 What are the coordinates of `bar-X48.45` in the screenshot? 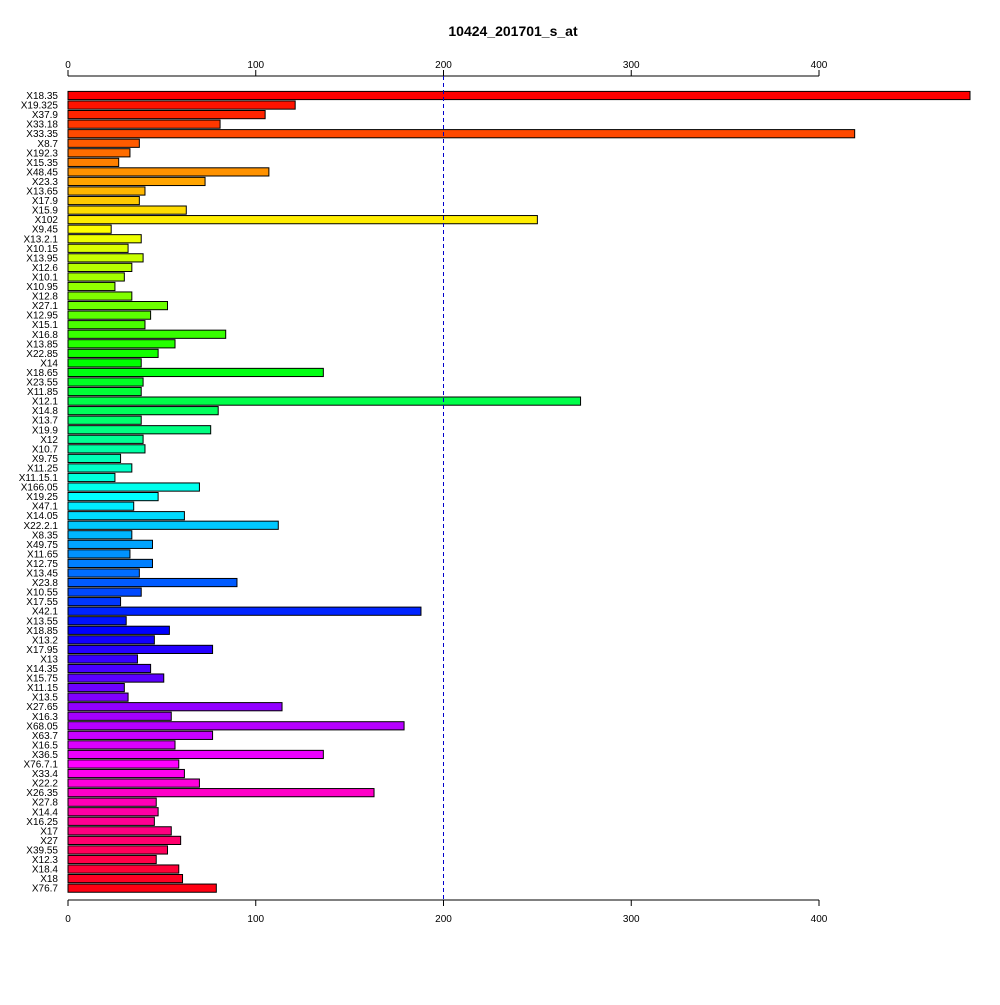 It's located at (168, 172).